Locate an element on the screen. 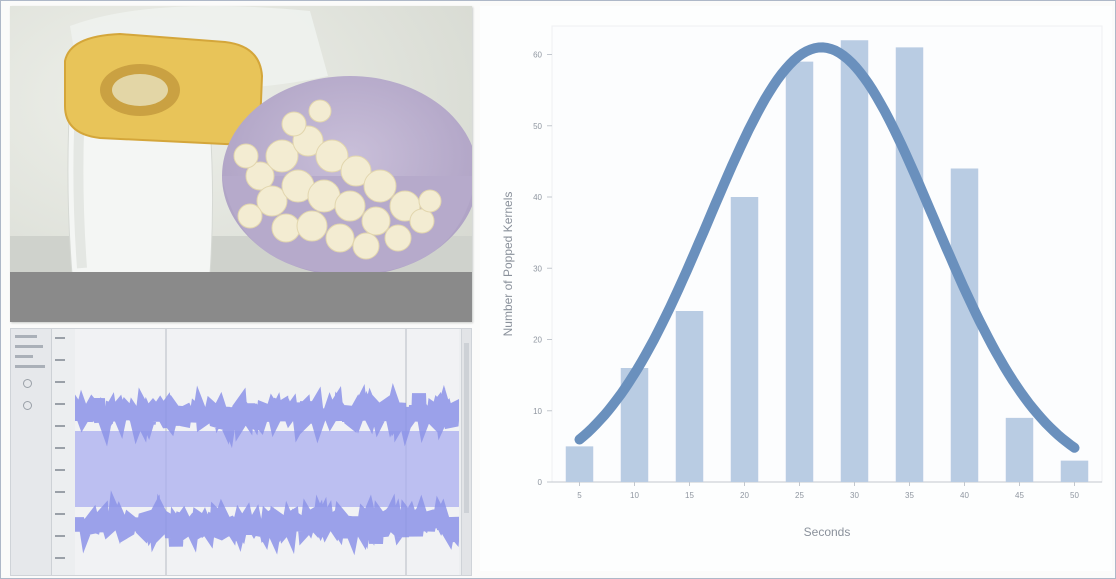 This screenshot has width=1116, height=579. y-tick-label: 0 is located at coordinates (540, 482).